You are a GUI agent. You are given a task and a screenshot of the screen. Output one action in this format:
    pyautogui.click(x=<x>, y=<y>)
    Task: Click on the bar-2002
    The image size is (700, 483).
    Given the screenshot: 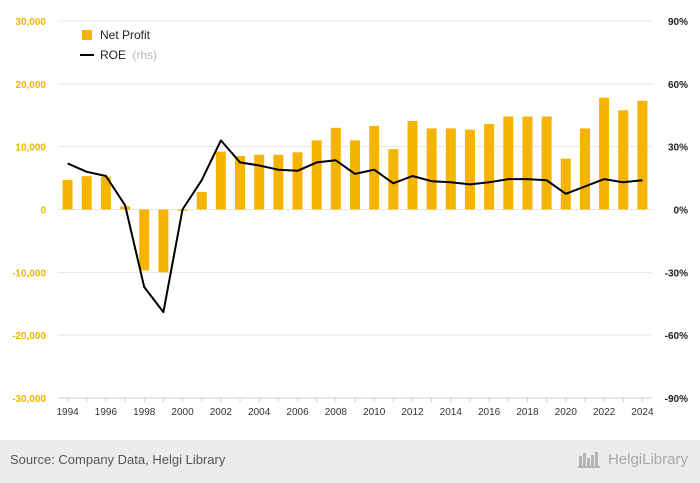 What is the action you would take?
    pyautogui.click(x=220, y=180)
    